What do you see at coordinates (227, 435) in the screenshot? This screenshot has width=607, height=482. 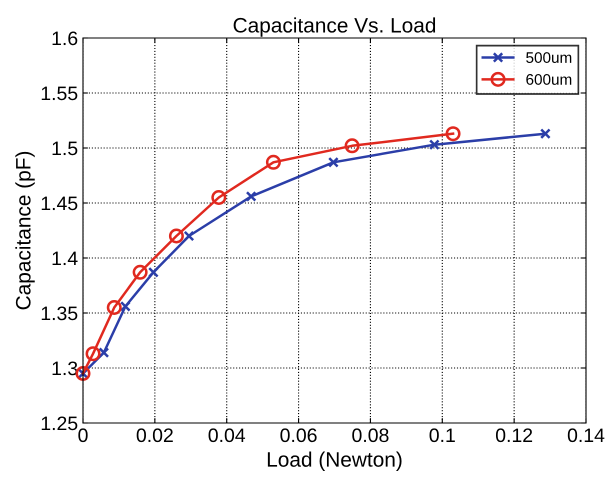 I see `x-tick-label: 0.04` at bounding box center [227, 435].